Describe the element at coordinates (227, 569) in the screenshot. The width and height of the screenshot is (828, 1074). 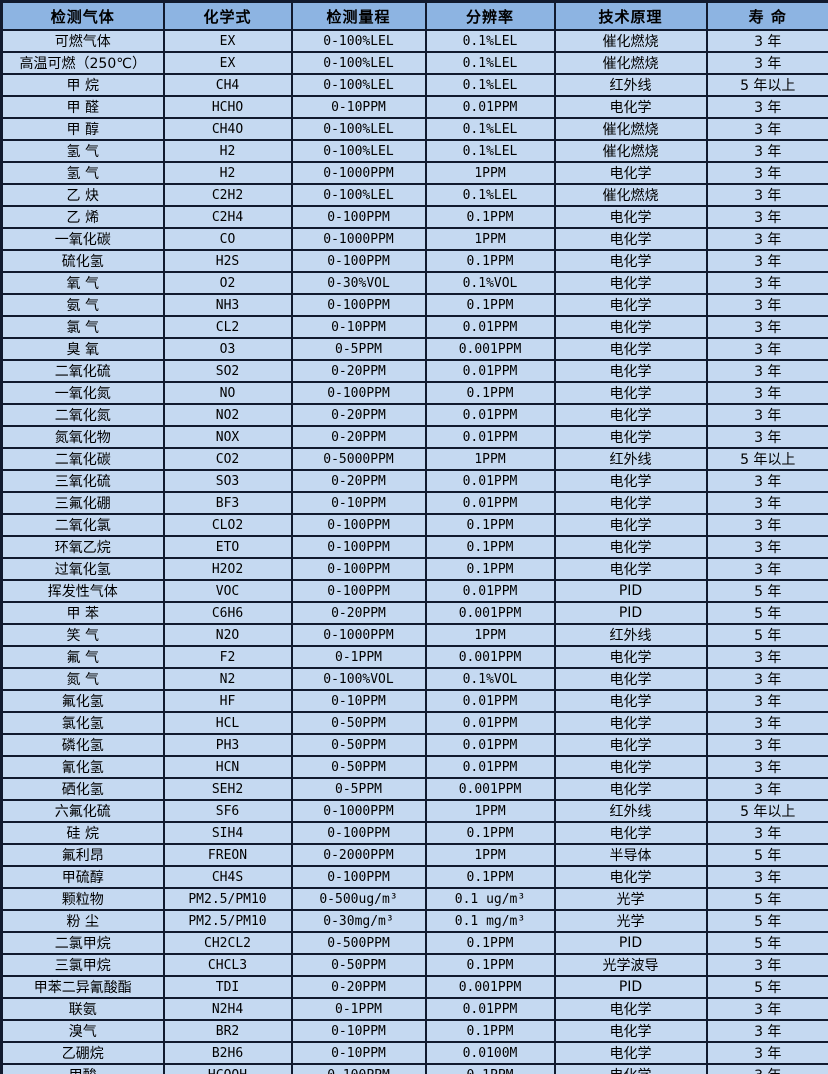
I see `cell-formula: H2O2` at that location.